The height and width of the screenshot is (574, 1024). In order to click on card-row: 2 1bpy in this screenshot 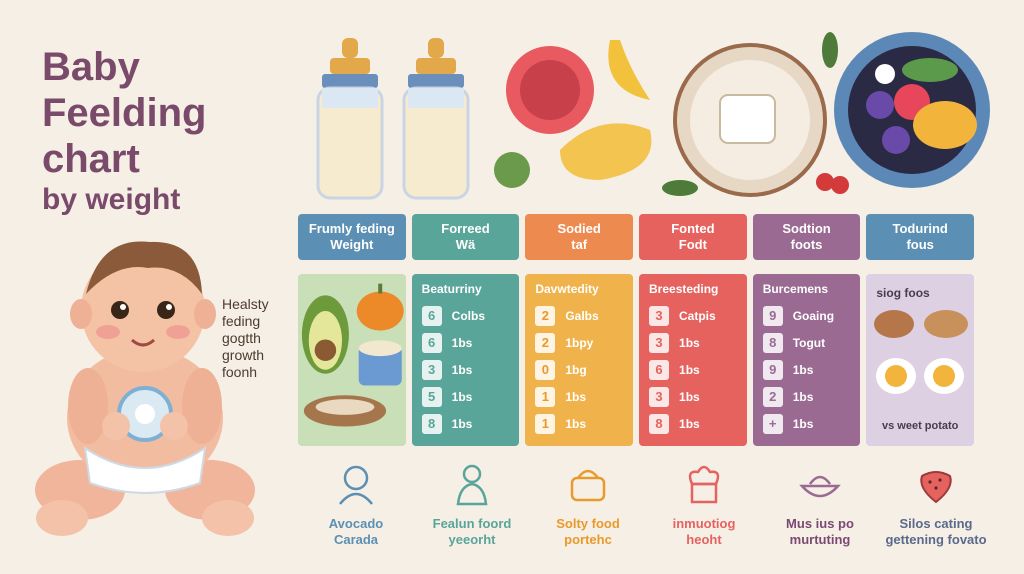, I will do `click(579, 342)`.